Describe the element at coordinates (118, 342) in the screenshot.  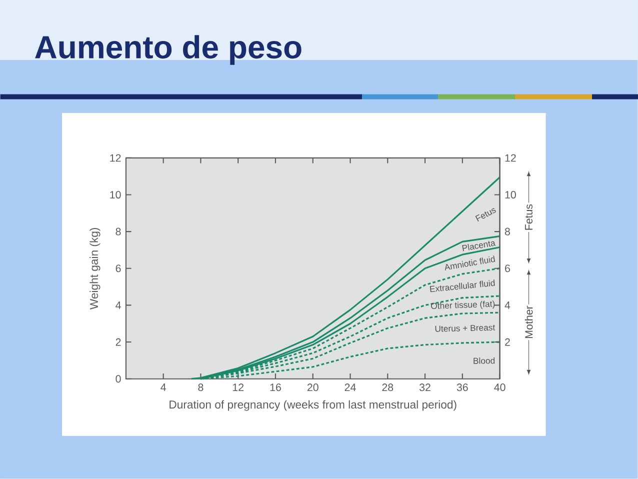
I see `y-tick-label: 2` at that location.